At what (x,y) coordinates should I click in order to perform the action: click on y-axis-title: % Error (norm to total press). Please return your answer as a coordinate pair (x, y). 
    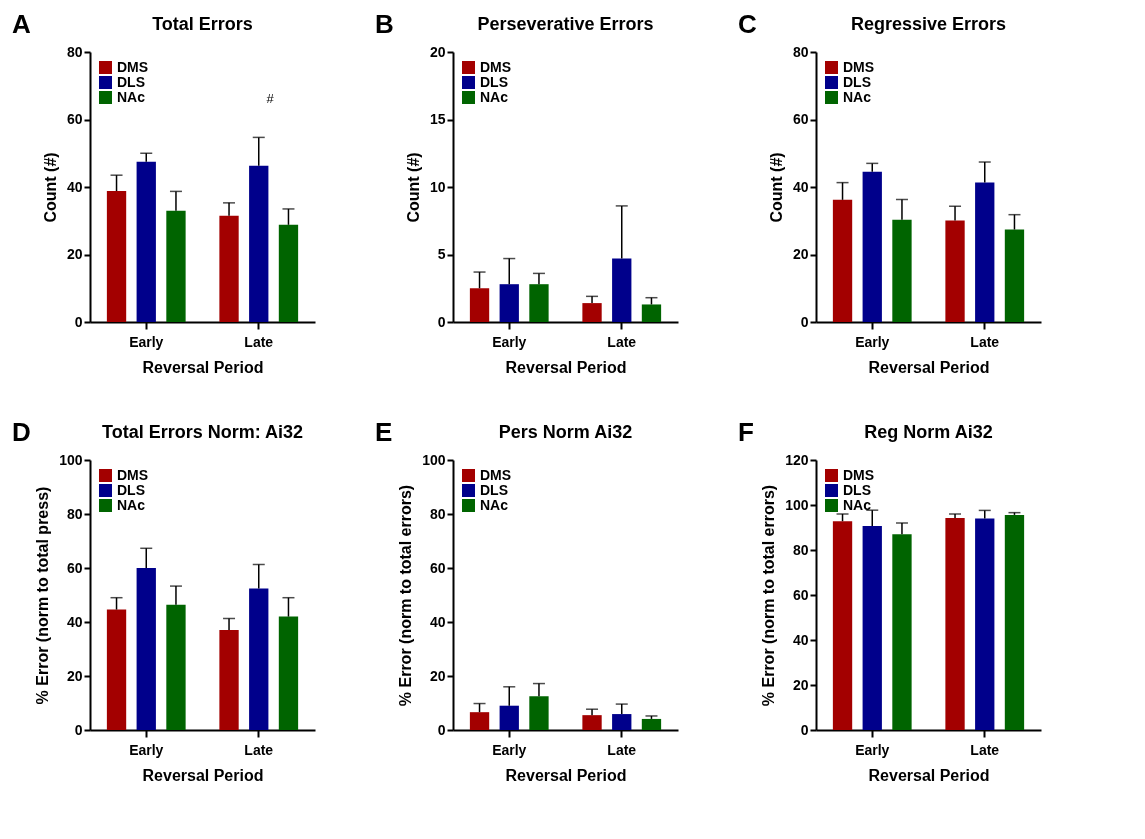
    Looking at the image, I should click on (43, 595).